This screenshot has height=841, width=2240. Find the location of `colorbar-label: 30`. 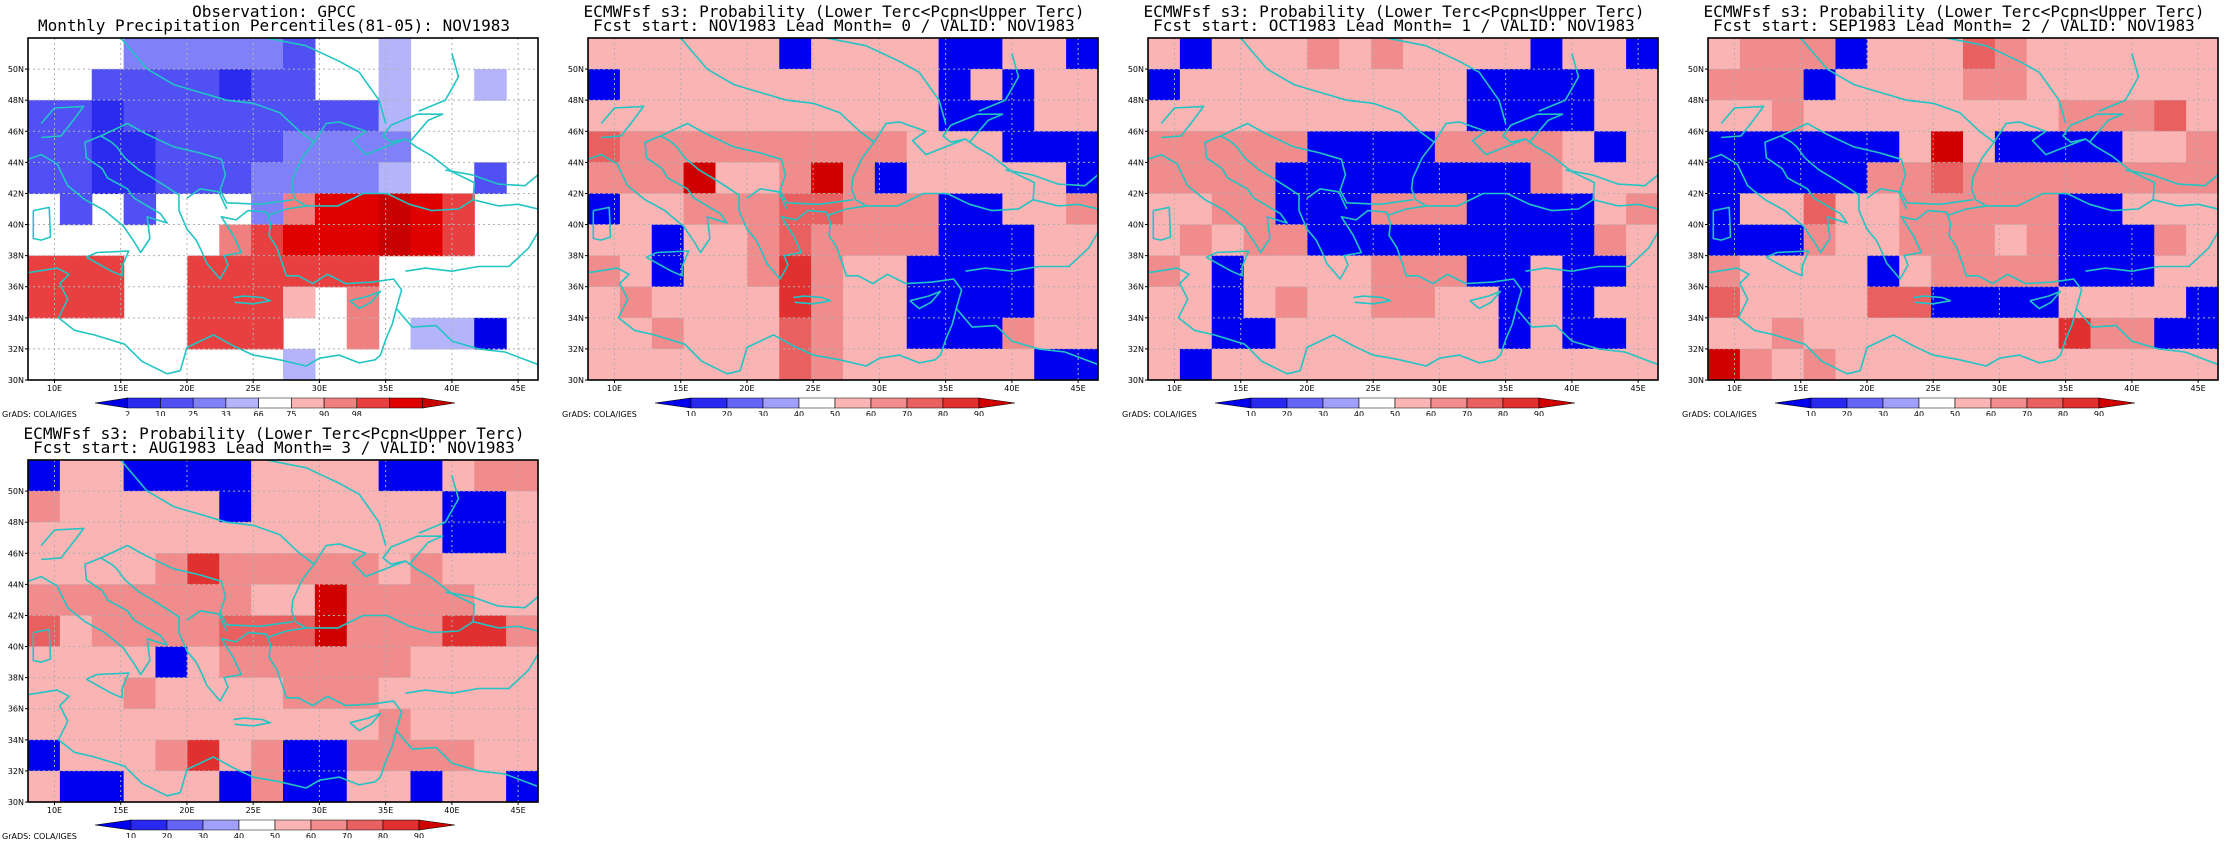

colorbar-label: 30 is located at coordinates (1323, 413).